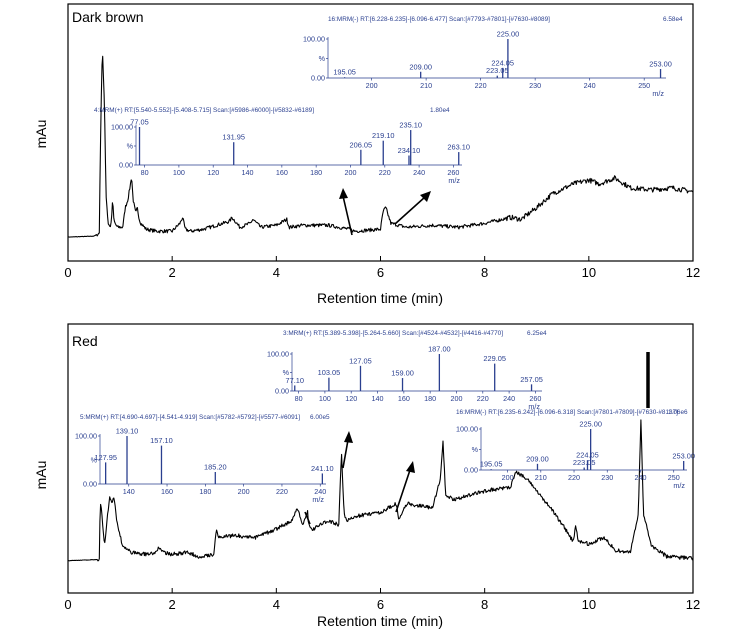  I want to click on ms-max-intensity: 1.06e6, so click(678, 412).